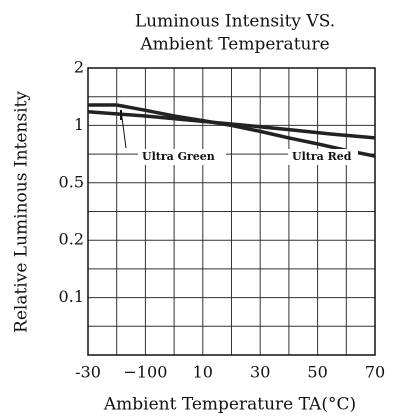 The width and height of the screenshot is (403, 420). Describe the element at coordinates (375, 372) in the screenshot. I see `x-tick-label: 70` at that location.